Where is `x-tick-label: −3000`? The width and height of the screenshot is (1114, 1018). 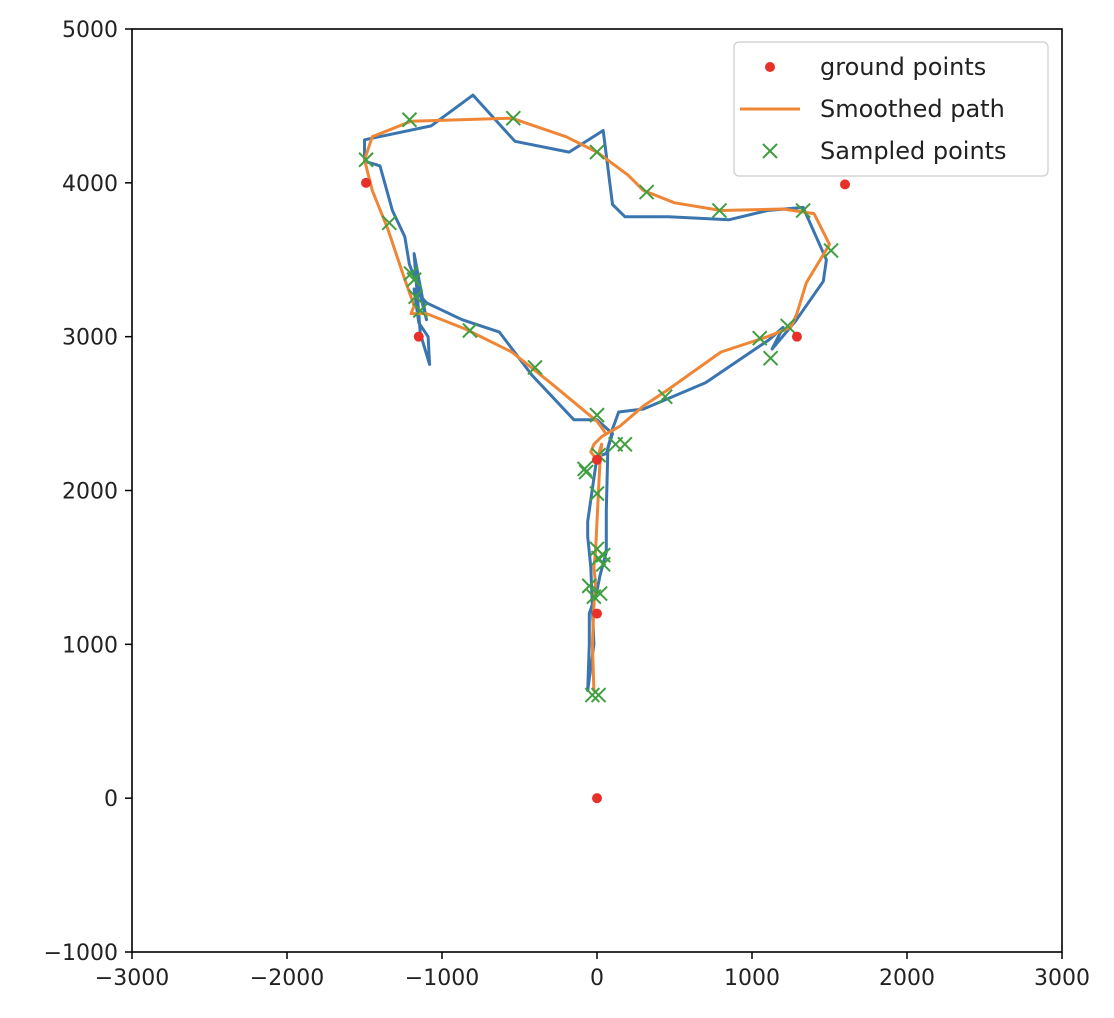
x-tick-label: −3000 is located at coordinates (132, 978).